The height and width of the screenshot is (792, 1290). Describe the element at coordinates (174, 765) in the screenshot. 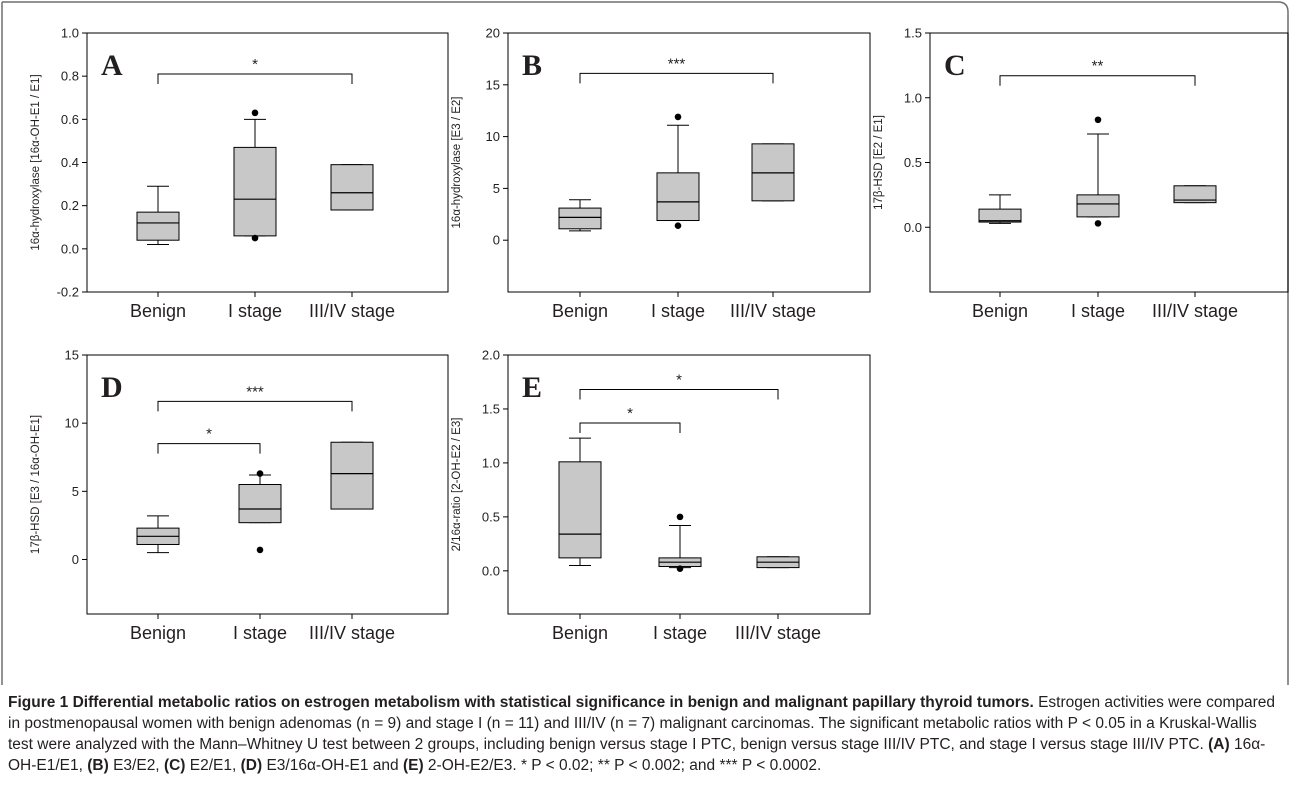

I see `caption-ref-c: (C)` at that location.